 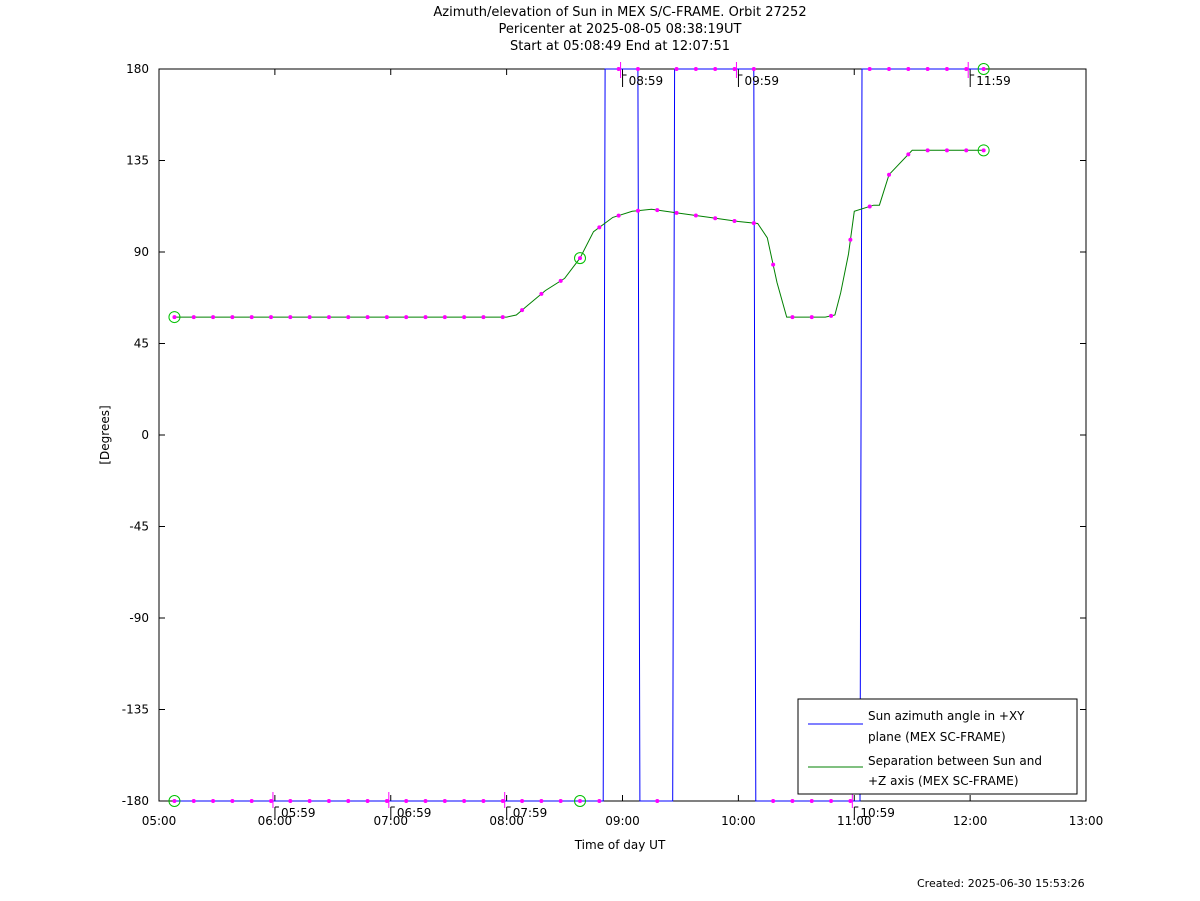 I want to click on legend-label-separation-line2: +Z axis (MEX SC-FRAME), so click(x=943, y=781).